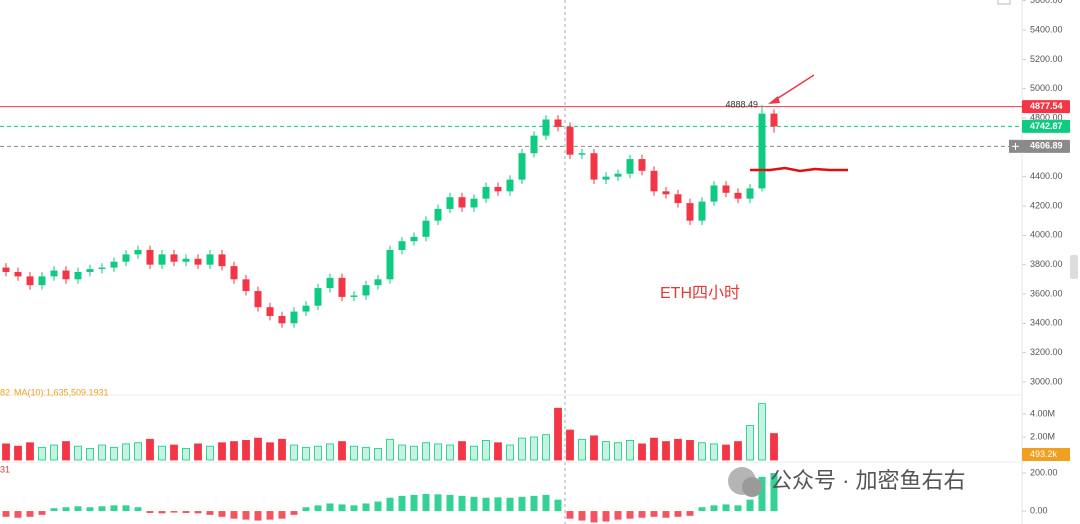 This screenshot has height=524, width=1080. Describe the element at coordinates (1046, 293) in the screenshot. I see `y-tick-label: 3600.00` at that location.